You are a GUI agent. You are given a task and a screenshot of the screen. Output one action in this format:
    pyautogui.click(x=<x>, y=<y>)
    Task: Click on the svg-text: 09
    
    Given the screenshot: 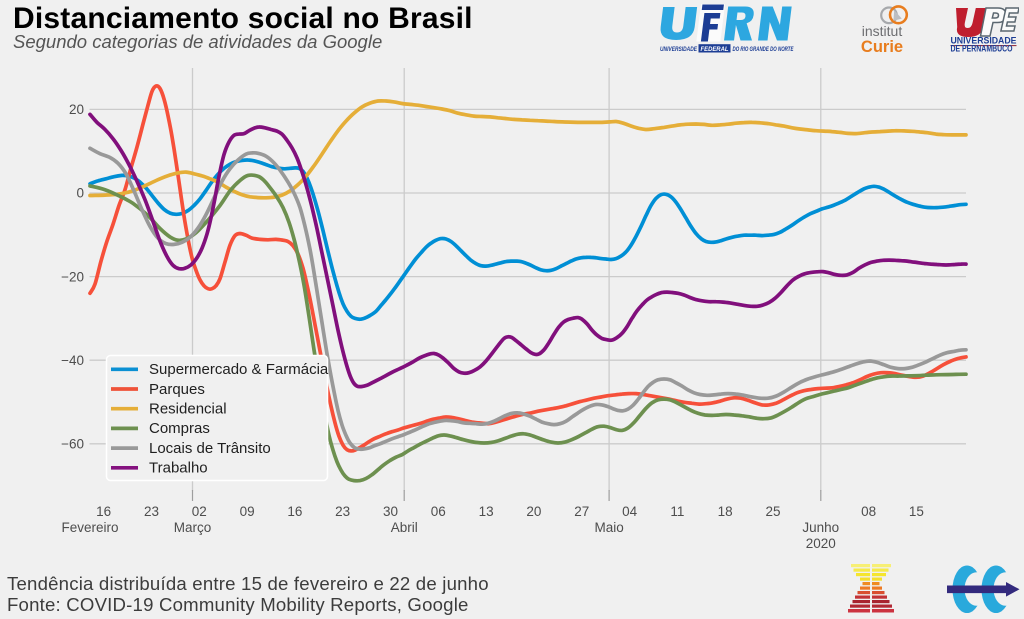 What is the action you would take?
    pyautogui.click(x=247, y=511)
    